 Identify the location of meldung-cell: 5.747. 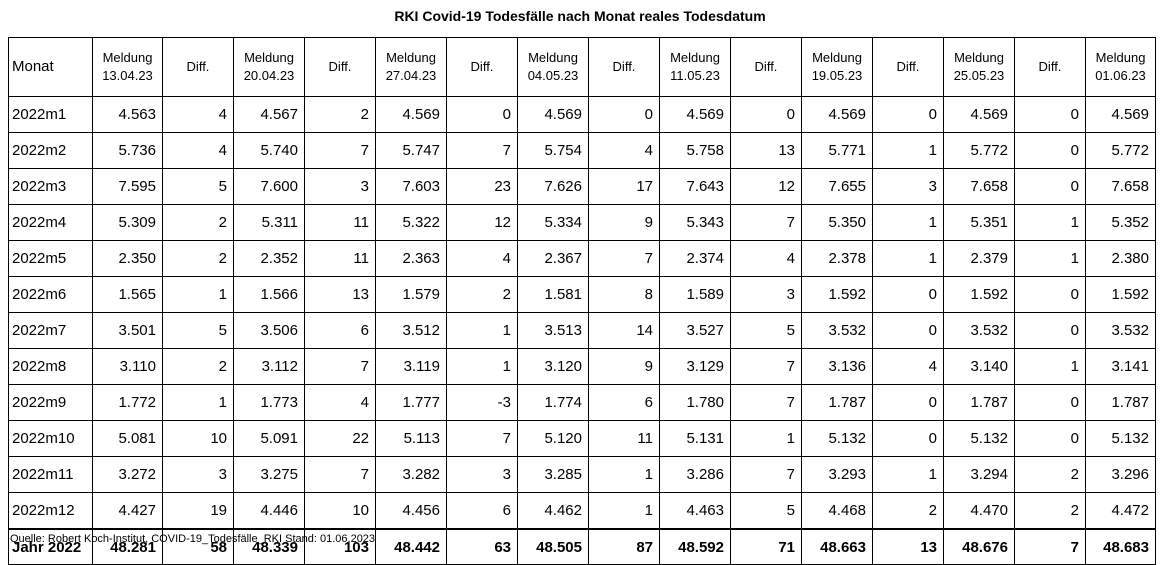
(411, 150).